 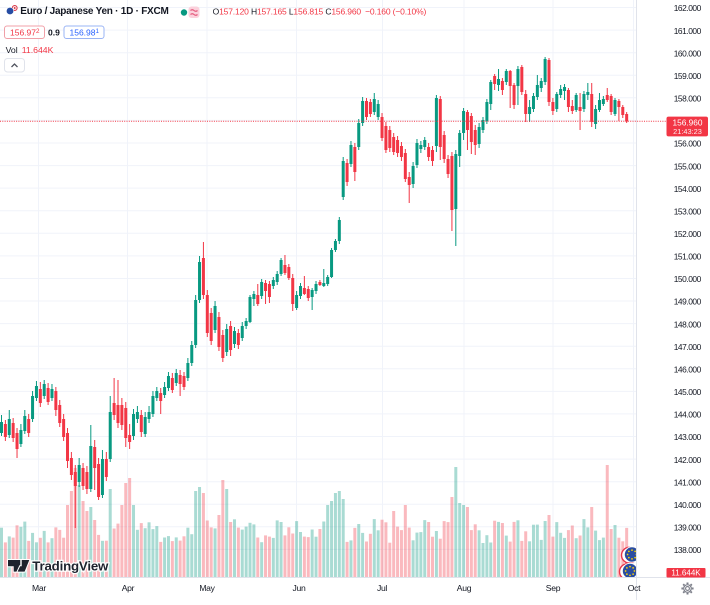 I want to click on svg-text:Euro / Japanese Yen · 1D · FXC: Euro / Japanese Yen · 1D · FXCM, so click(x=94, y=11).